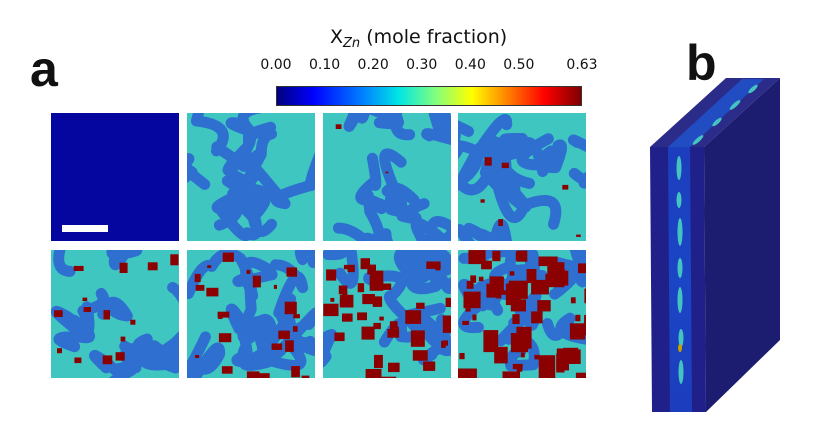 The height and width of the screenshot is (448, 830). I want to click on colorbar, so click(429, 96).